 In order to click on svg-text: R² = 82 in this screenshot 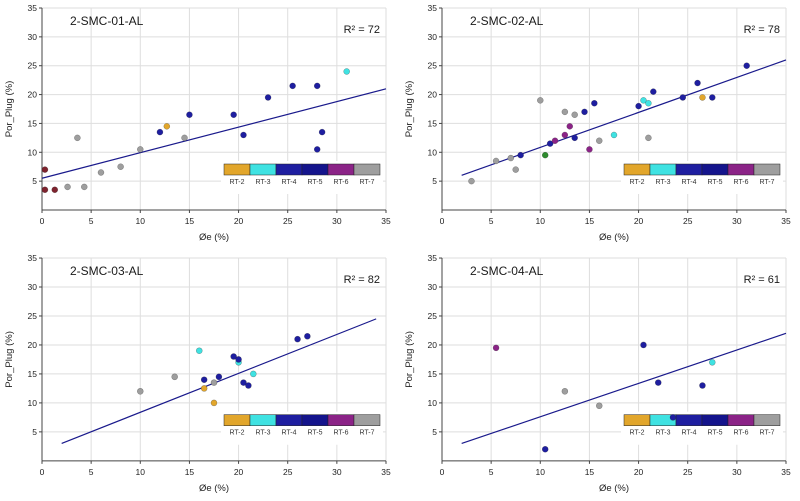, I will do `click(362, 280)`.